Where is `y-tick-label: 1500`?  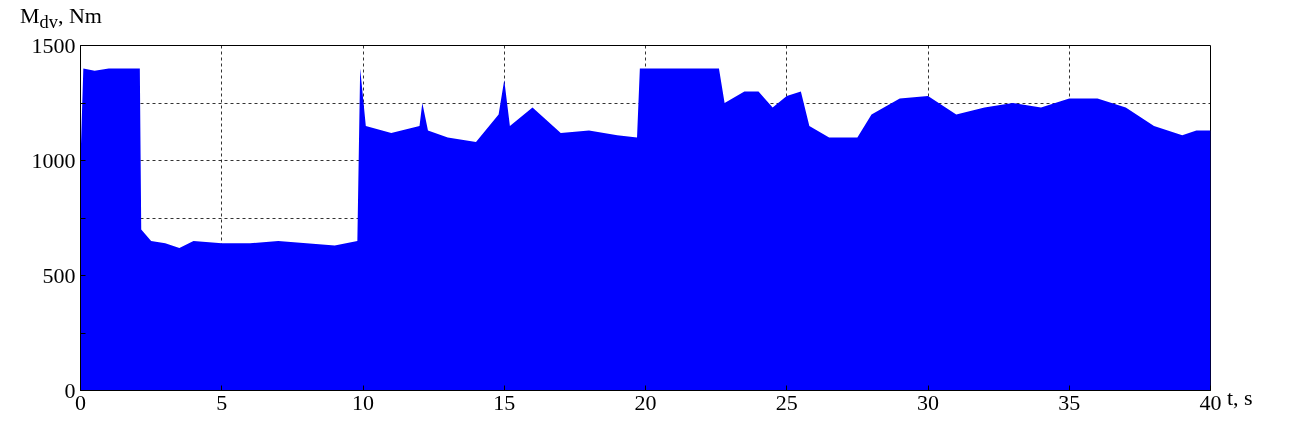 y-tick-label: 1500 is located at coordinates (53, 45).